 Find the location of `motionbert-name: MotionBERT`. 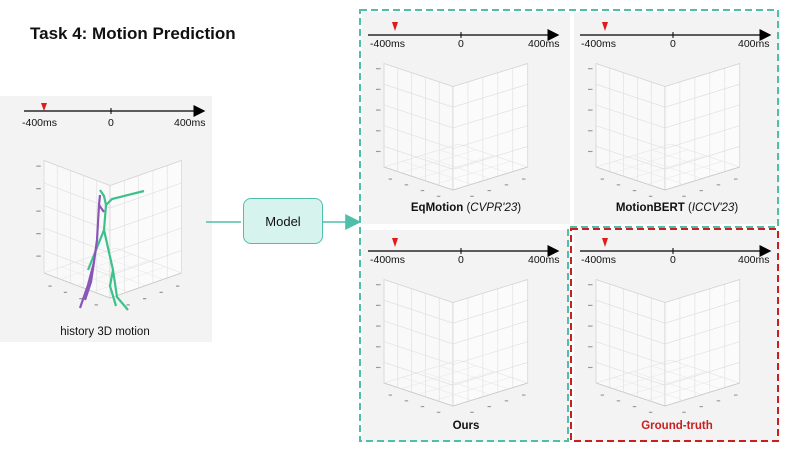

motionbert-name: MotionBERT is located at coordinates (650, 208).